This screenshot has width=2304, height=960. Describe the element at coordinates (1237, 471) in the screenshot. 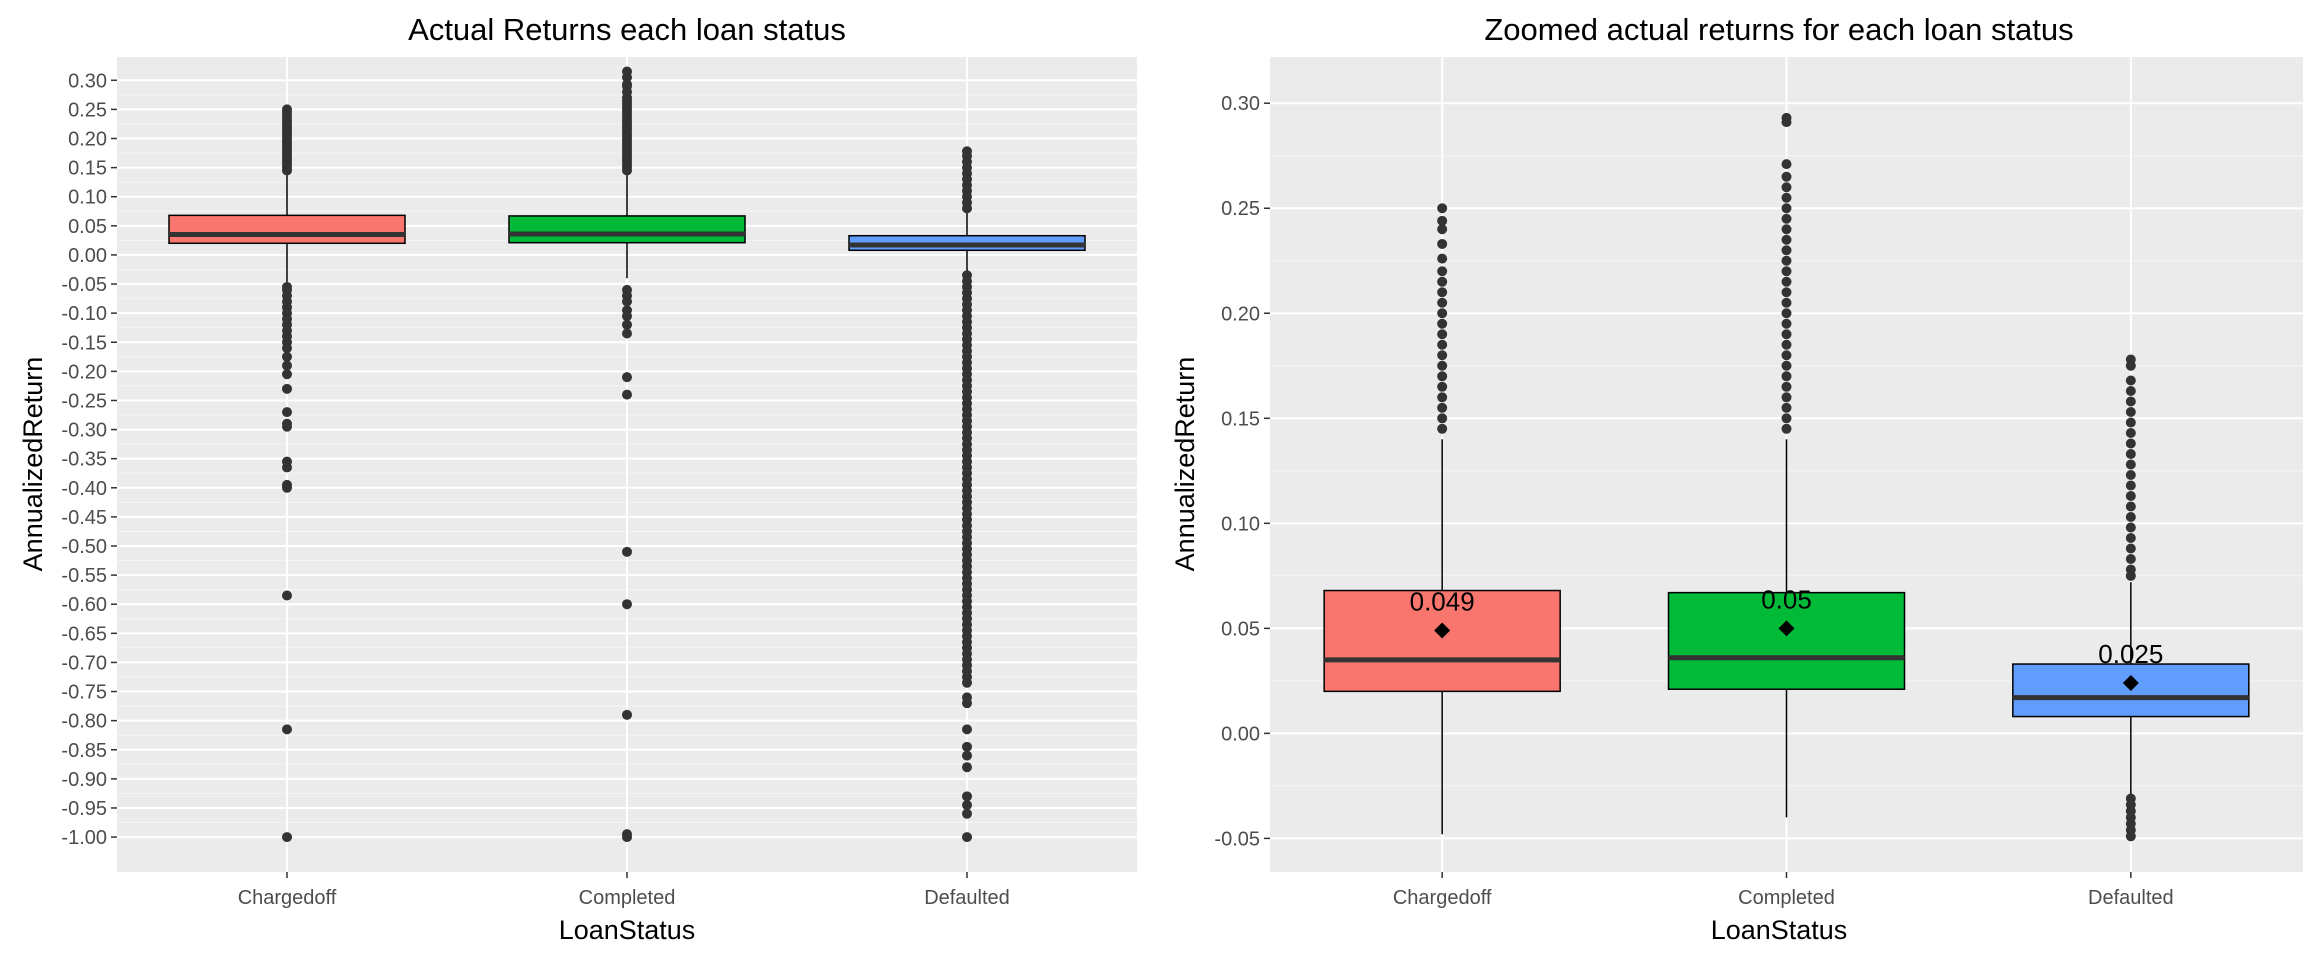

I see `y-tick-labels: 0.30 0.25 0.20 0.15 0.10 0.05 0.00 -0.05` at that location.